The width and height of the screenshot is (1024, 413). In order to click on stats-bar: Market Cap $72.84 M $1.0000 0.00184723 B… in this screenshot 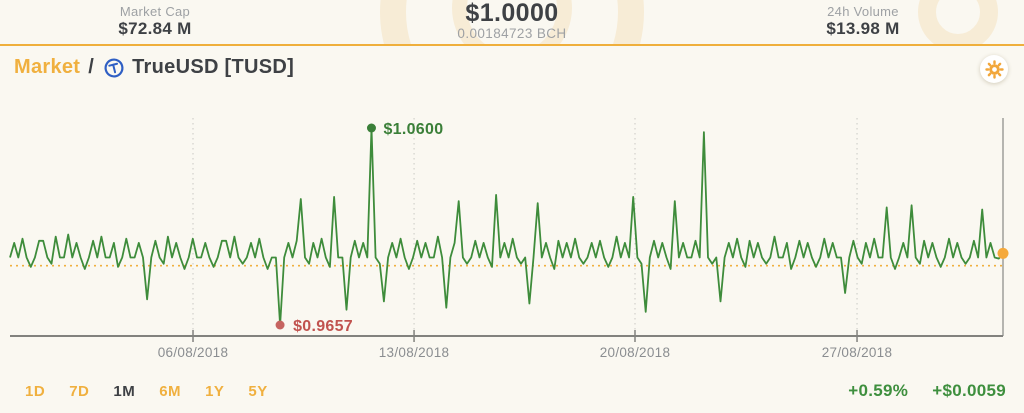, I will do `click(512, 23)`.